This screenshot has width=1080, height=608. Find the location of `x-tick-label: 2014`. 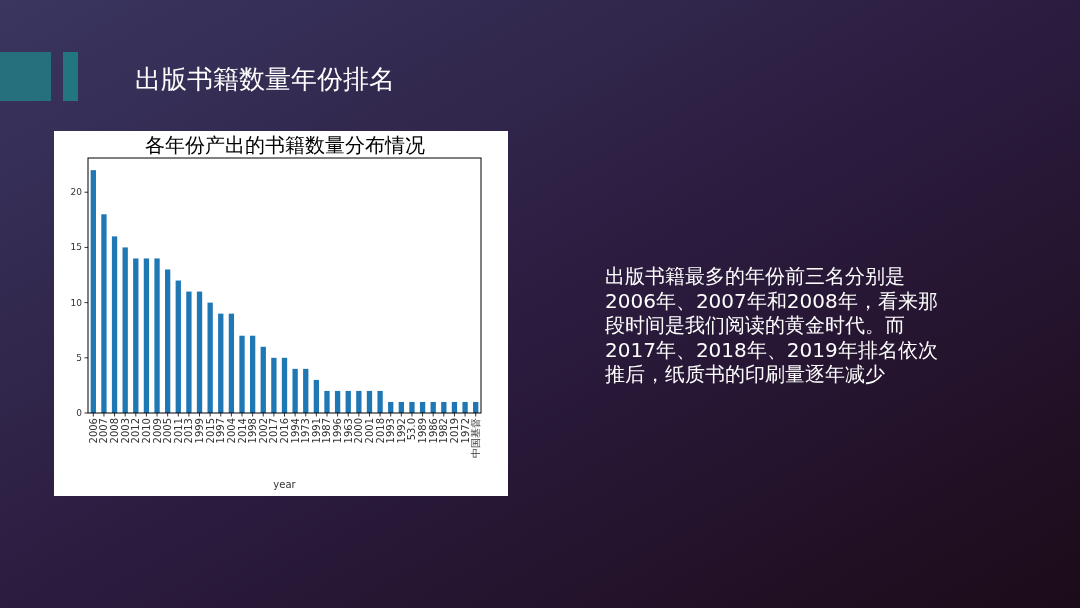

x-tick-label: 2014 is located at coordinates (242, 431).